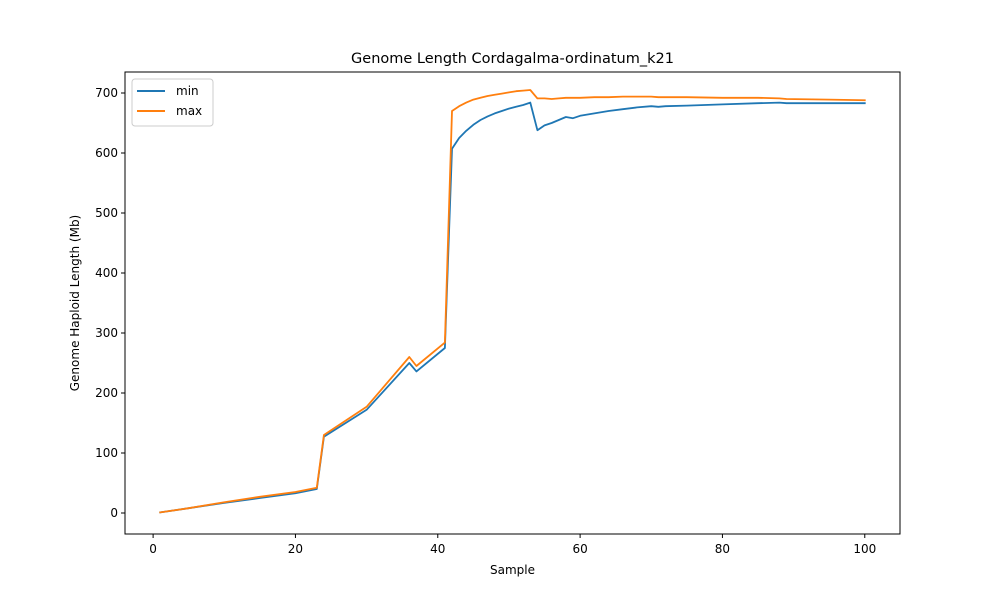 The image size is (1000, 600). What do you see at coordinates (106, 93) in the screenshot?
I see `y-tick-label: 700` at bounding box center [106, 93].